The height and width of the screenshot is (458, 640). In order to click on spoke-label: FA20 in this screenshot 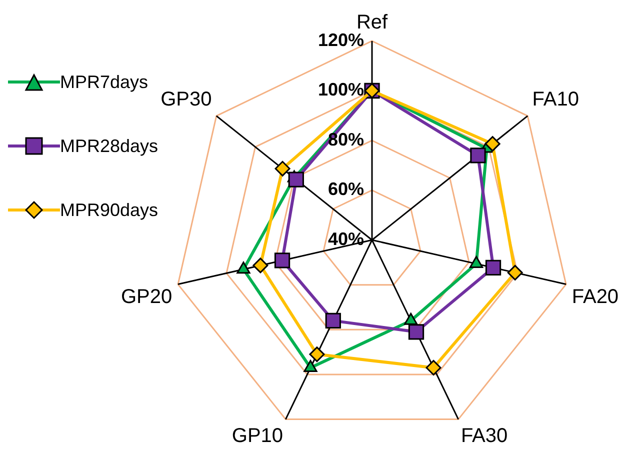, I will do `click(595, 297)`.